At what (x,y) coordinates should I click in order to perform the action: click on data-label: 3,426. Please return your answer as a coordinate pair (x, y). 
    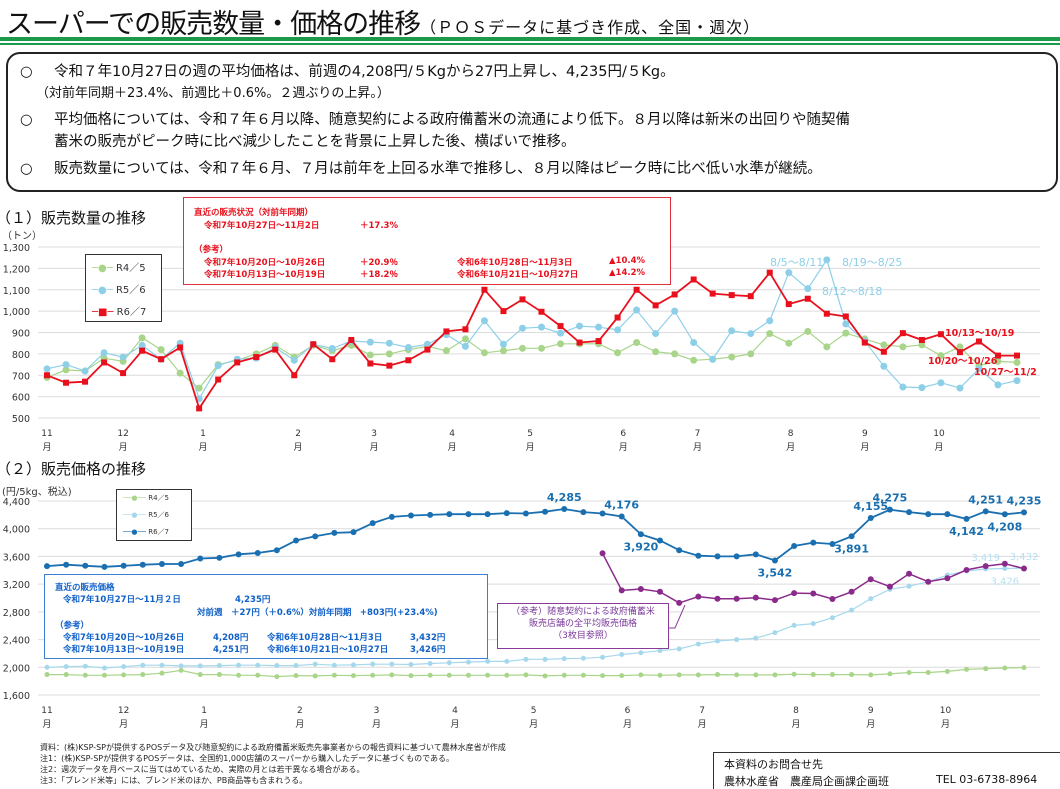
    Looking at the image, I should click on (1005, 581).